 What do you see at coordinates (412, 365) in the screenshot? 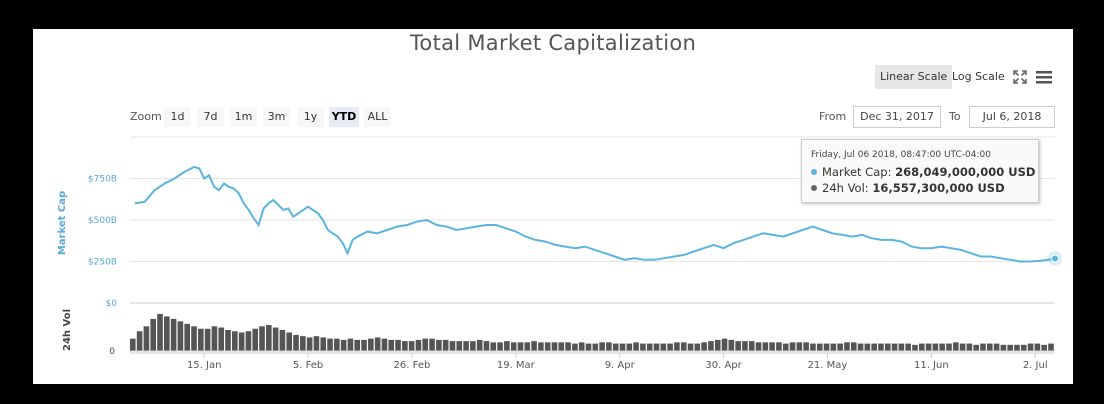
I see `x-tick-label: 26. Feb` at bounding box center [412, 365].